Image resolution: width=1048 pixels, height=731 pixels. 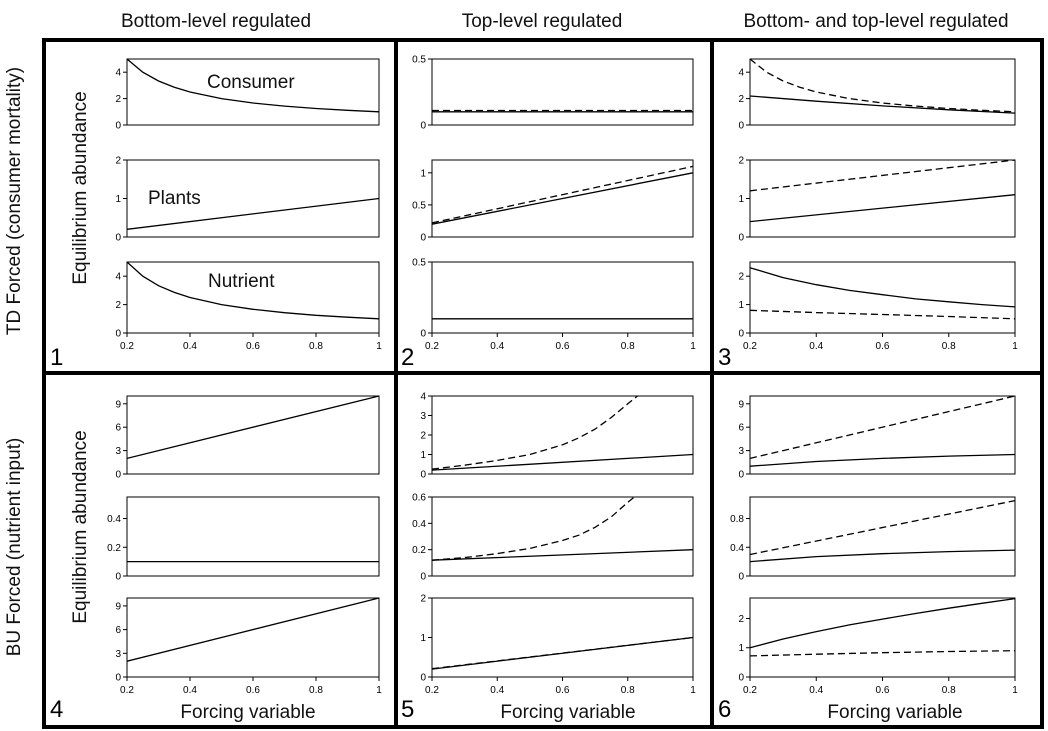 What do you see at coordinates (741, 73) in the screenshot?
I see `panel-3-subplot-1-ytick-label-2: 4` at bounding box center [741, 73].